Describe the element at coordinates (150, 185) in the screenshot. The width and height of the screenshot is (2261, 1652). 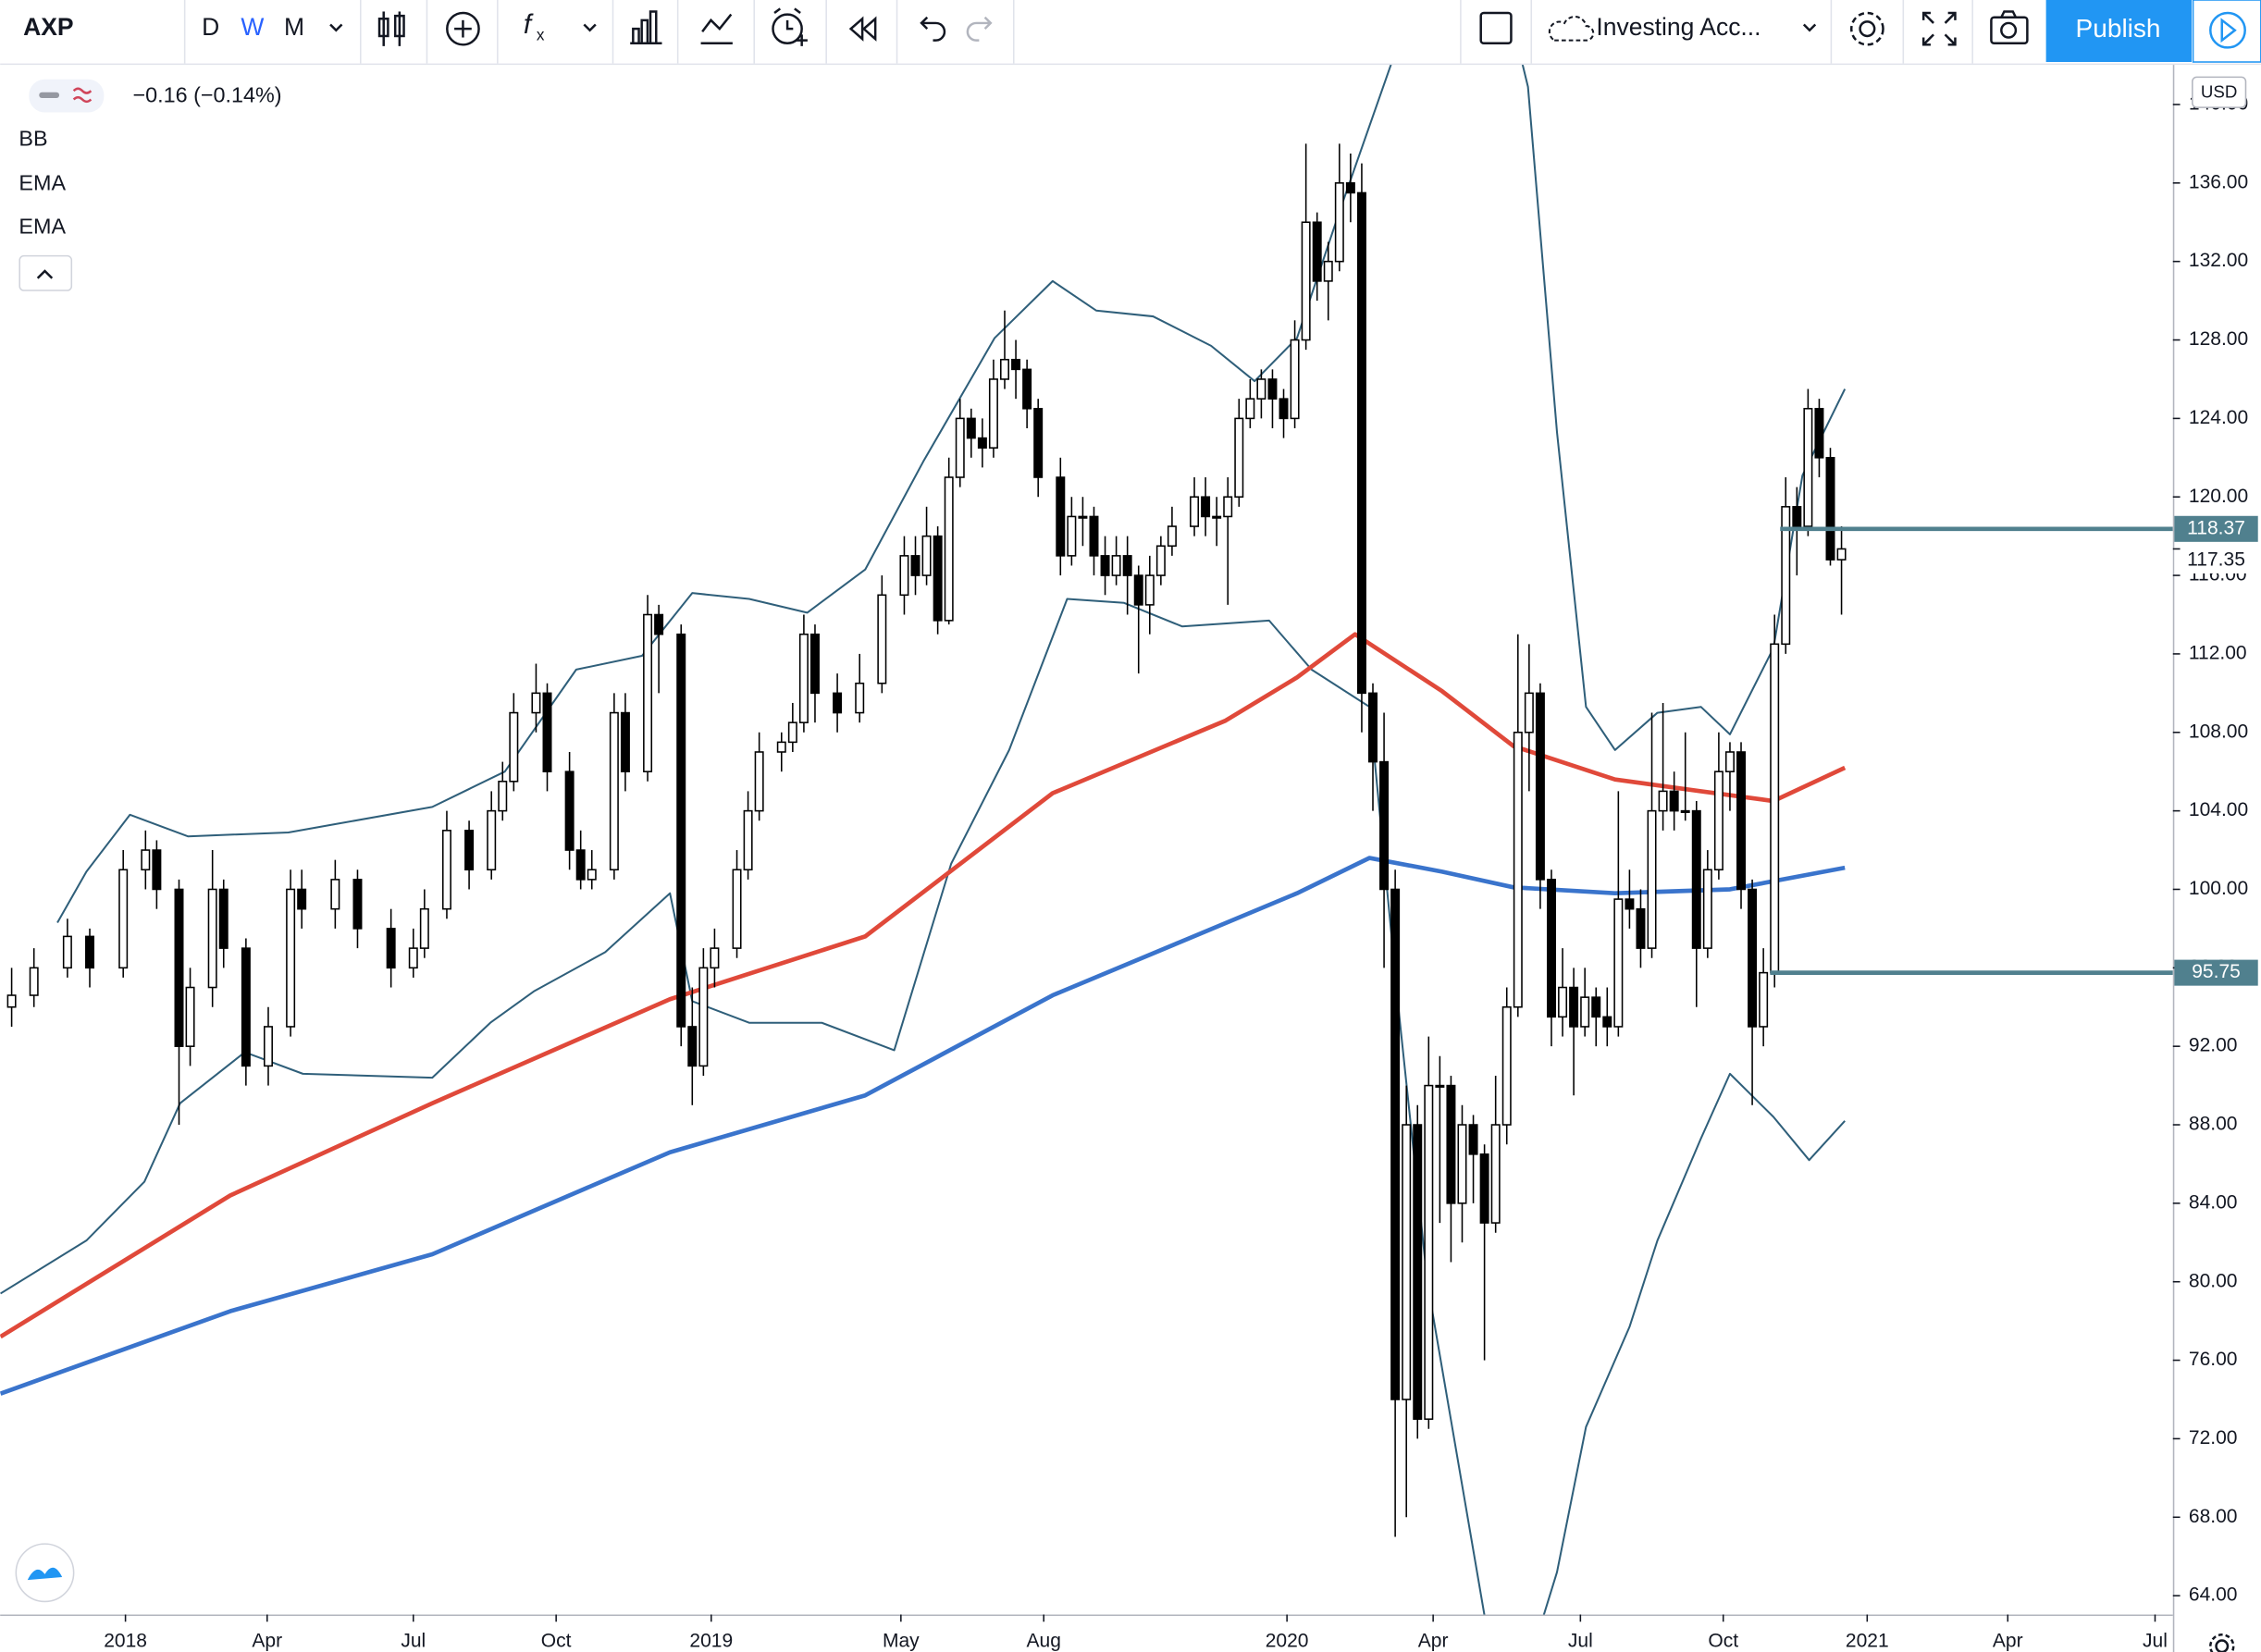
I see `legend: −0.16 (−0.14%) BB EMA EMA` at that location.